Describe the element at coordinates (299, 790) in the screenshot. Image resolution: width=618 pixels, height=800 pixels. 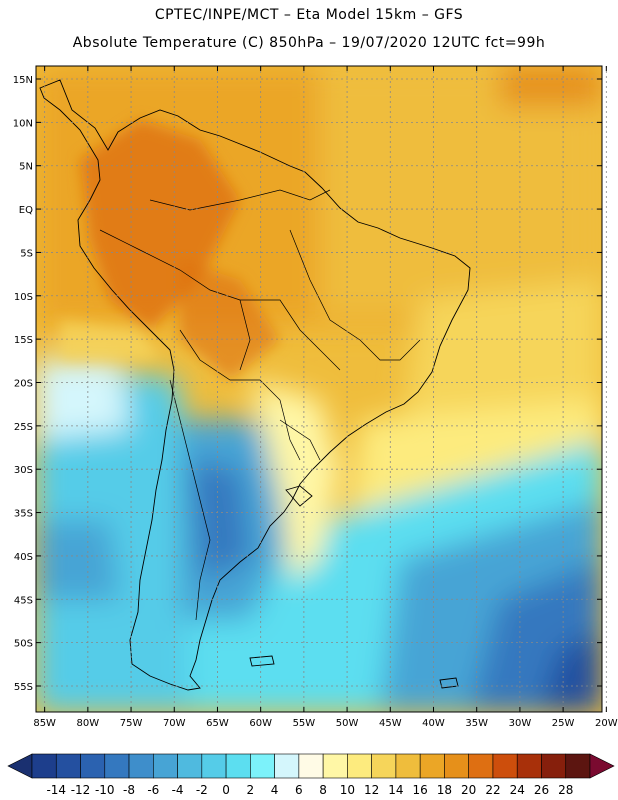
I see `colorbar-label: 6` at that location.